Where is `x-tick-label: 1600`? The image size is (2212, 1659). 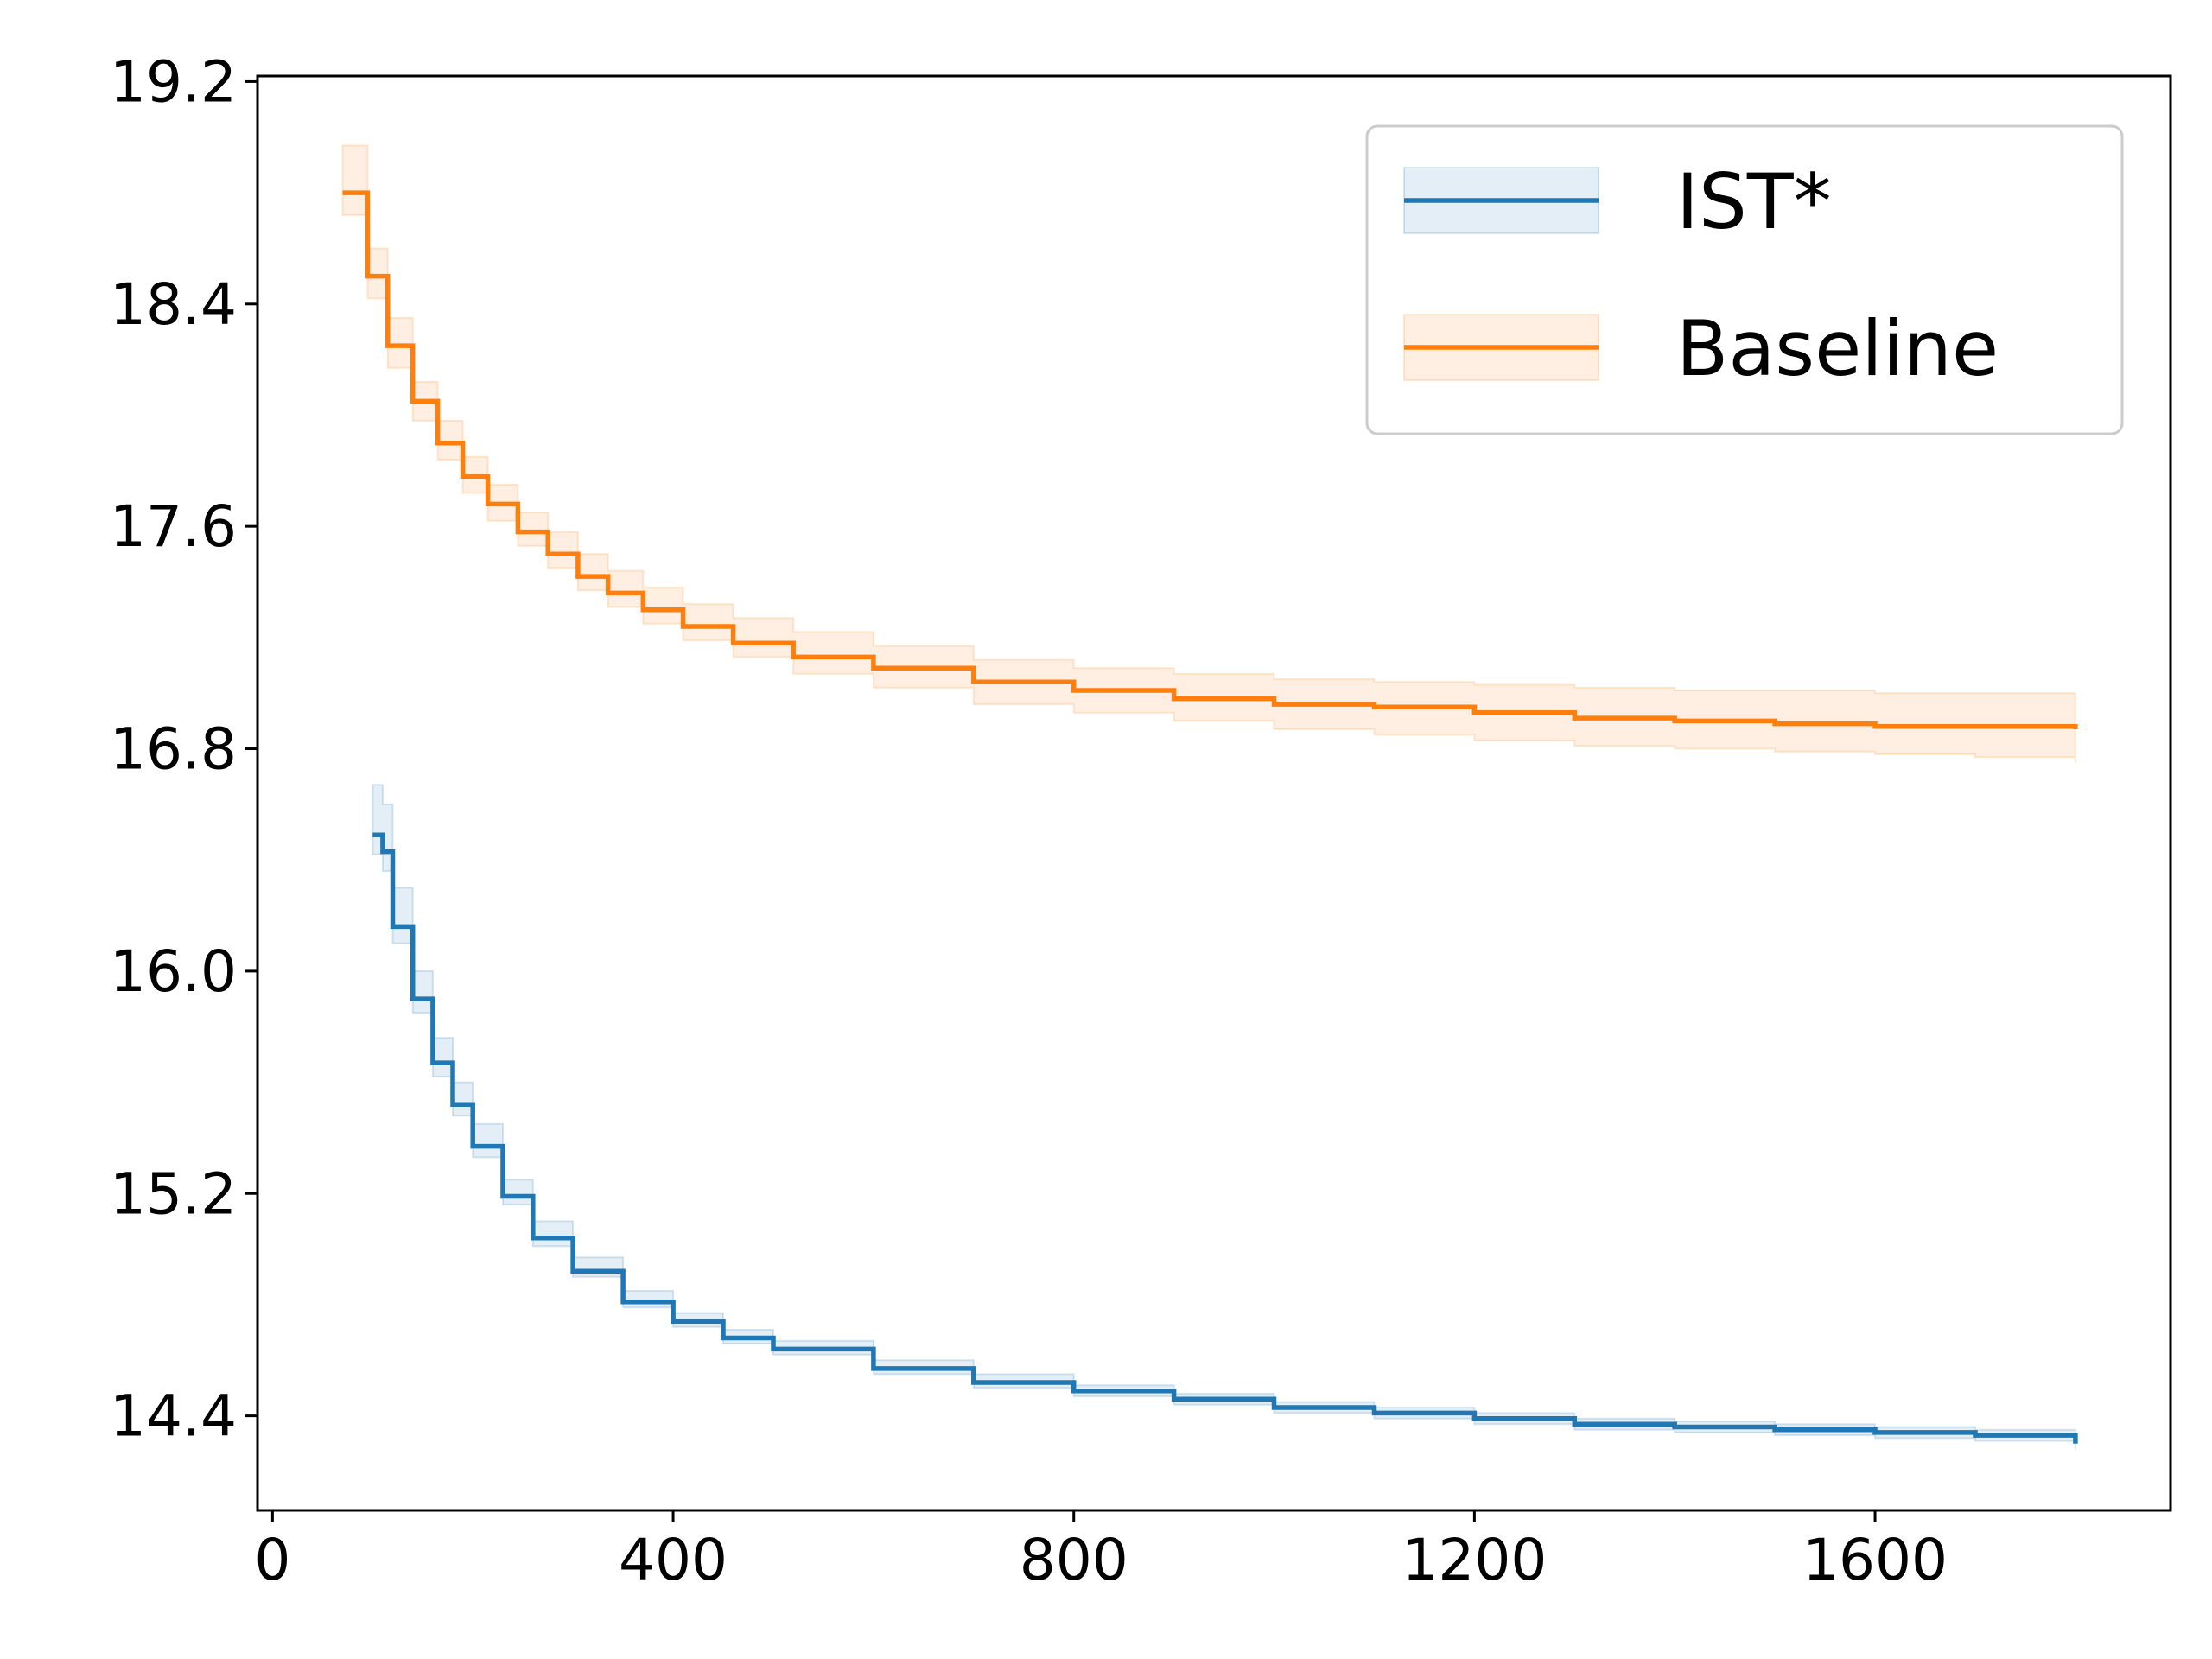 x-tick-label: 1600 is located at coordinates (1875, 1560).